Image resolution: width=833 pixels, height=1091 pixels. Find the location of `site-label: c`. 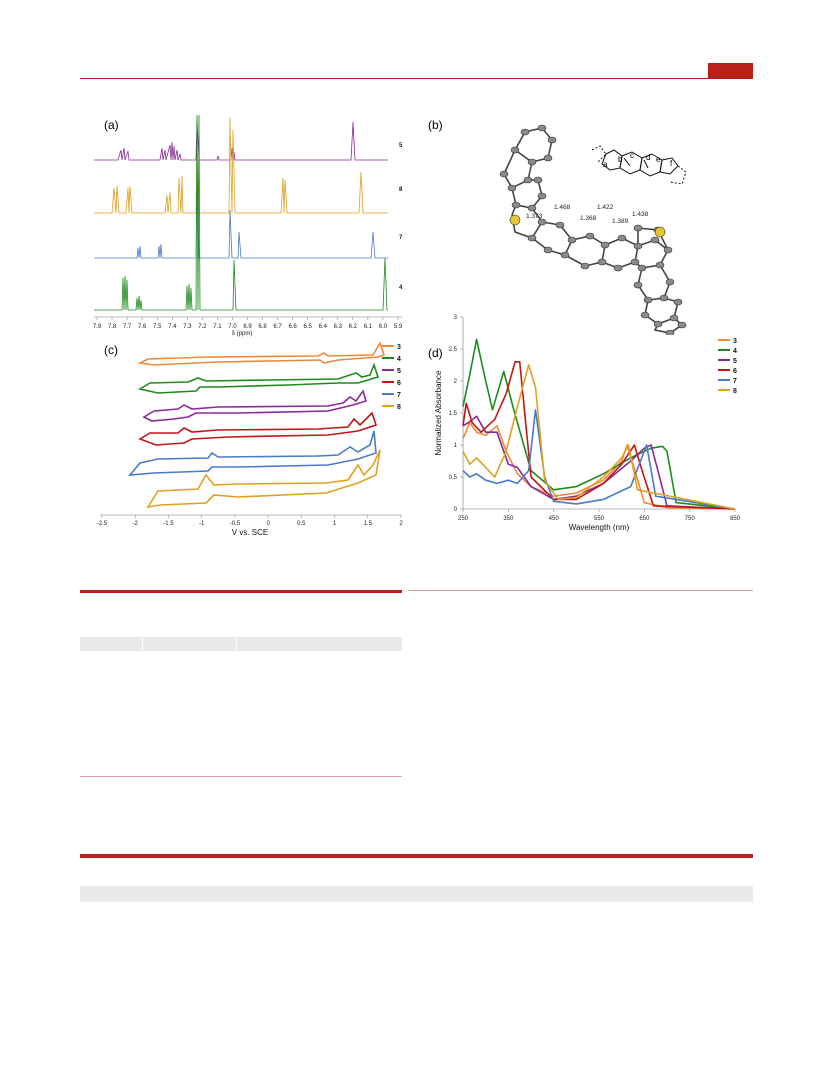

site-label: c is located at coordinates (632, 155).